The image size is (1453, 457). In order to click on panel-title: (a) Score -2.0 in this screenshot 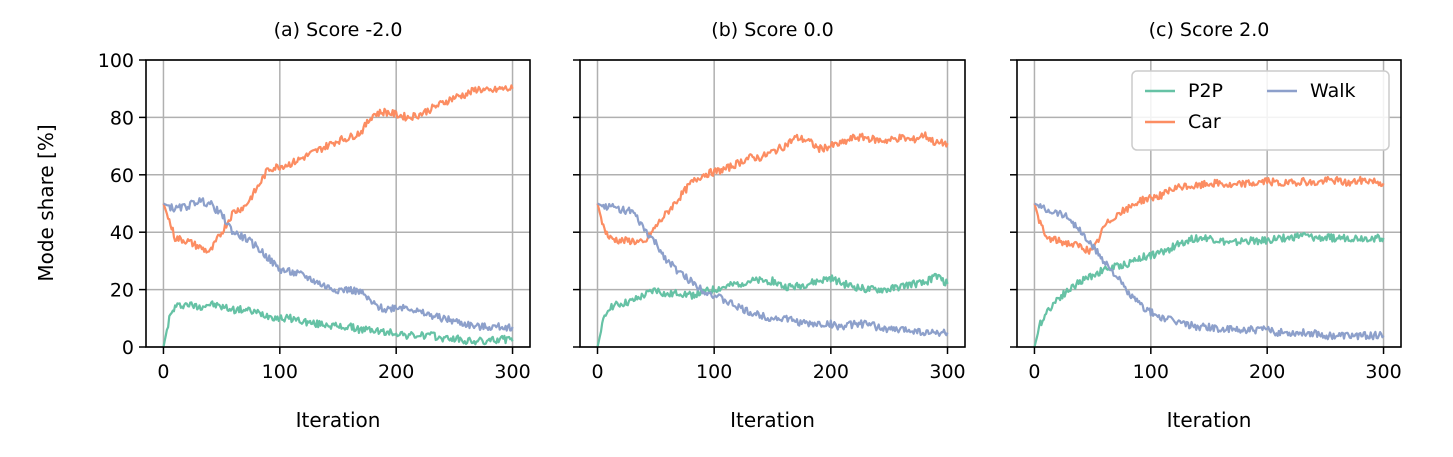, I will do `click(338, 30)`.